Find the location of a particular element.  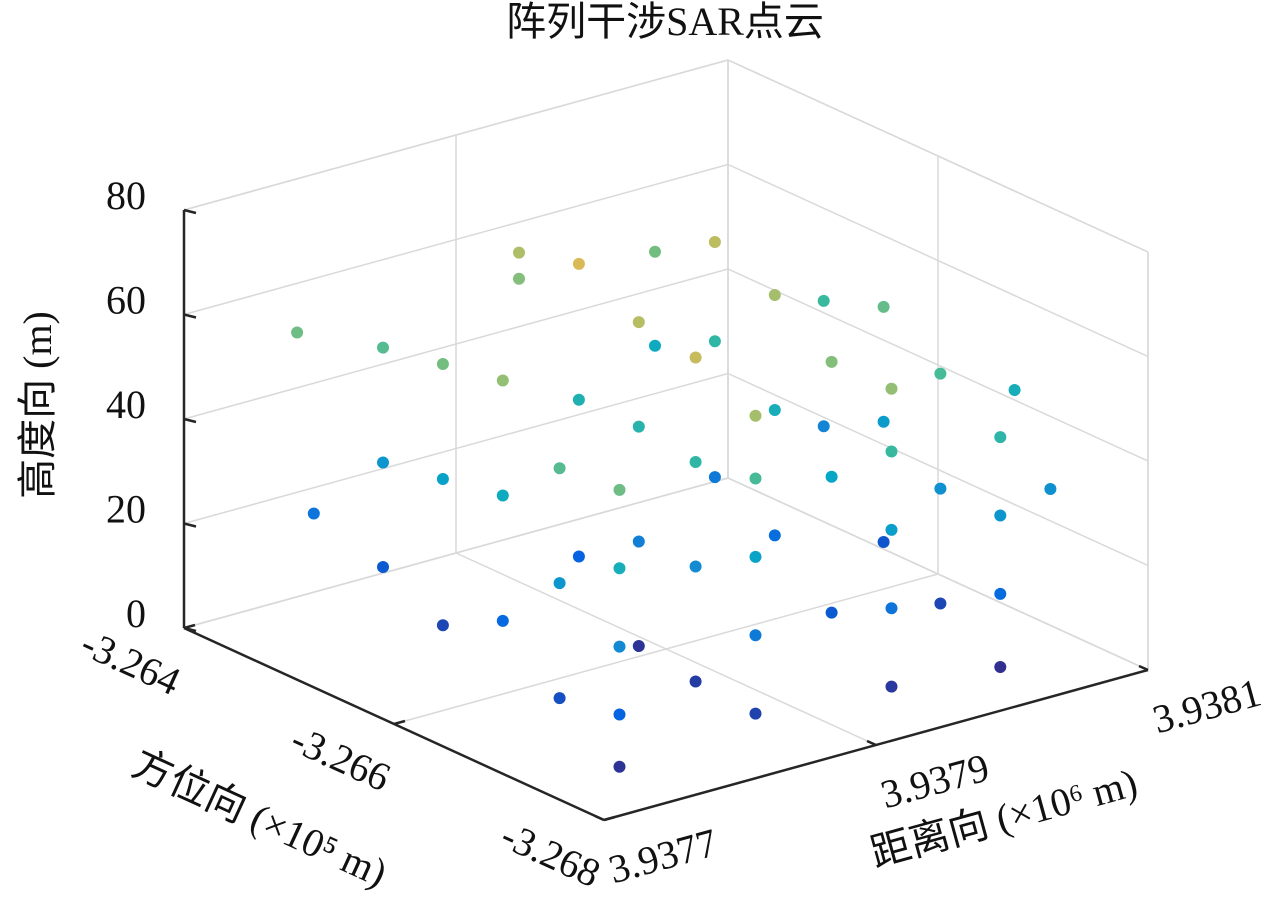

chart-title: 阵列干涉SAR点云 is located at coordinates (665, 22).